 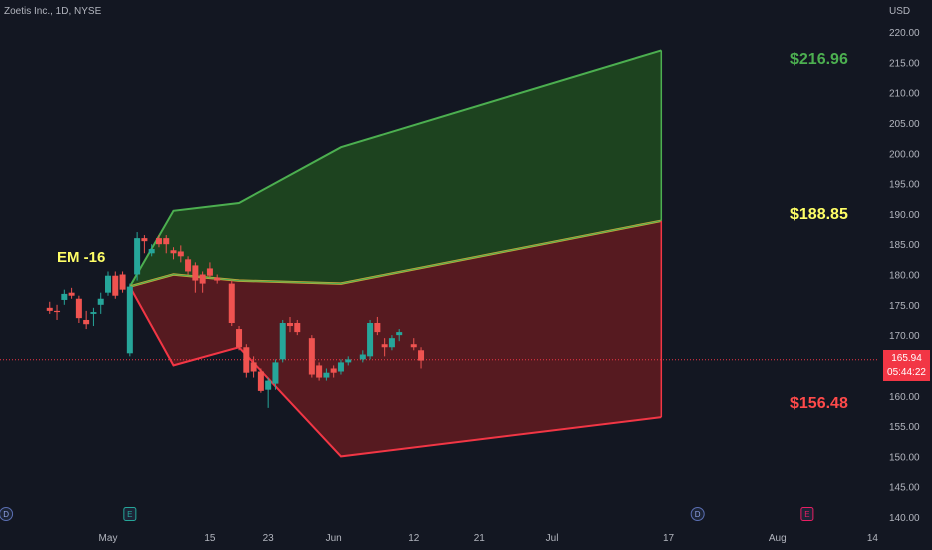 I want to click on upper-level-label: $216.96, so click(x=819, y=59).